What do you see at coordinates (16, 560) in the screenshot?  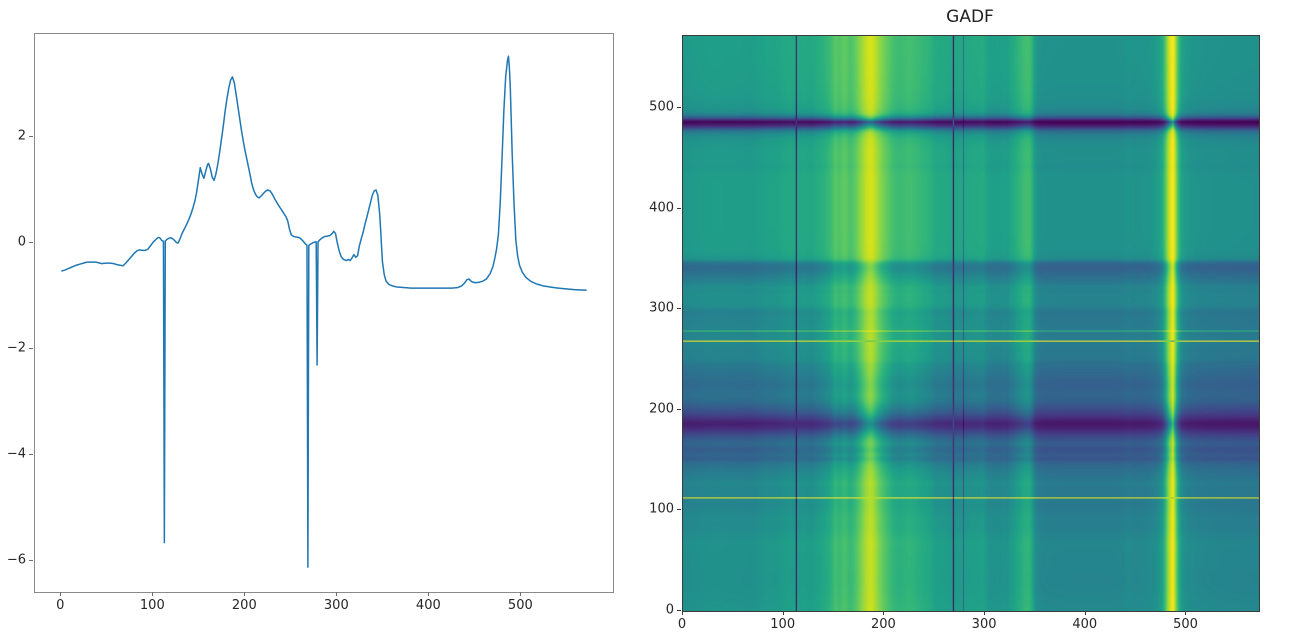 I see `y-tick-label: −6` at bounding box center [16, 560].